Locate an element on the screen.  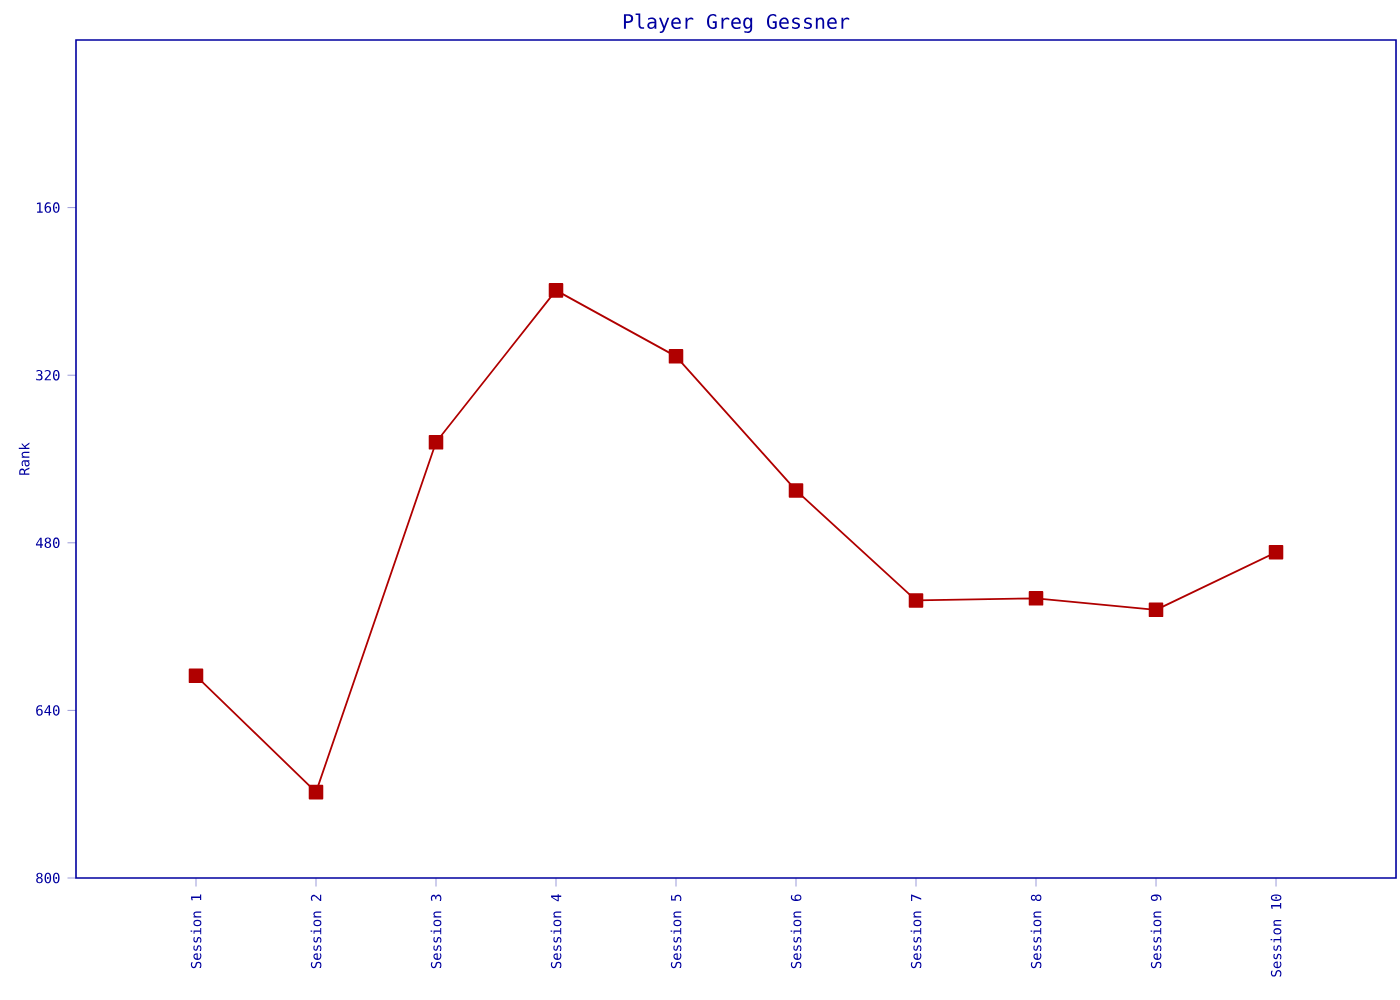
chart-title: Player Greg Gessner is located at coordinates (736, 23).